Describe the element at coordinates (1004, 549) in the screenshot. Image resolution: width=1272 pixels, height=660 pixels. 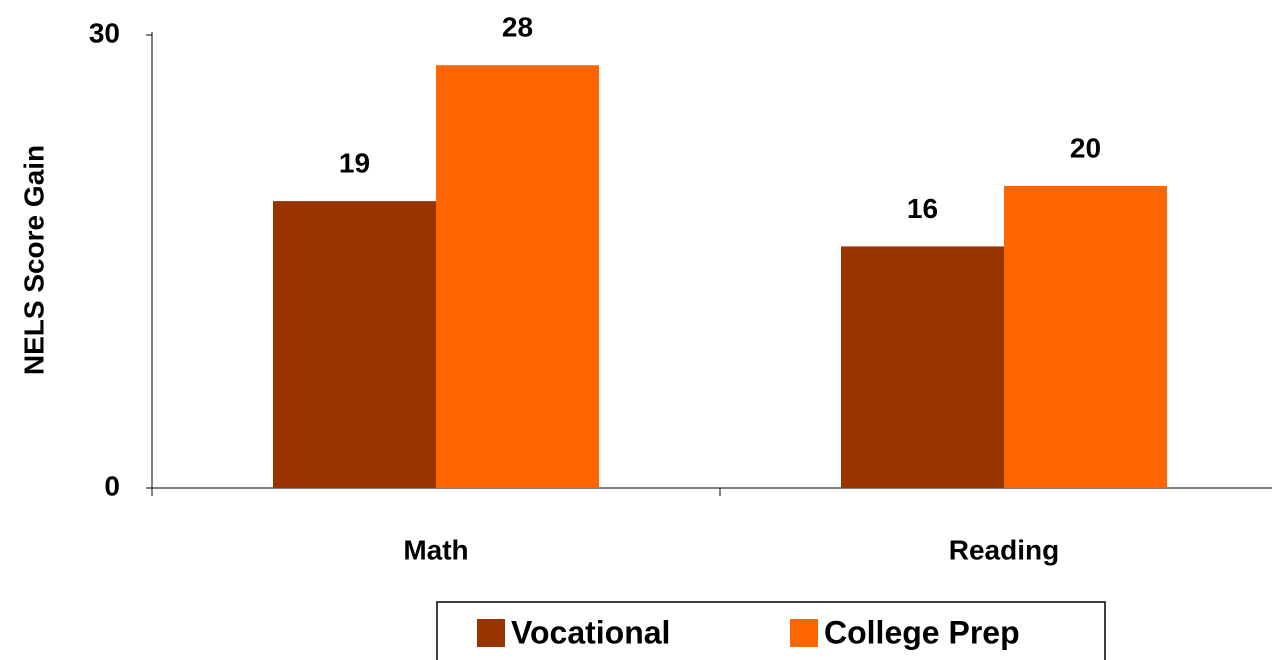
I see `x-tick-label: Reading` at that location.